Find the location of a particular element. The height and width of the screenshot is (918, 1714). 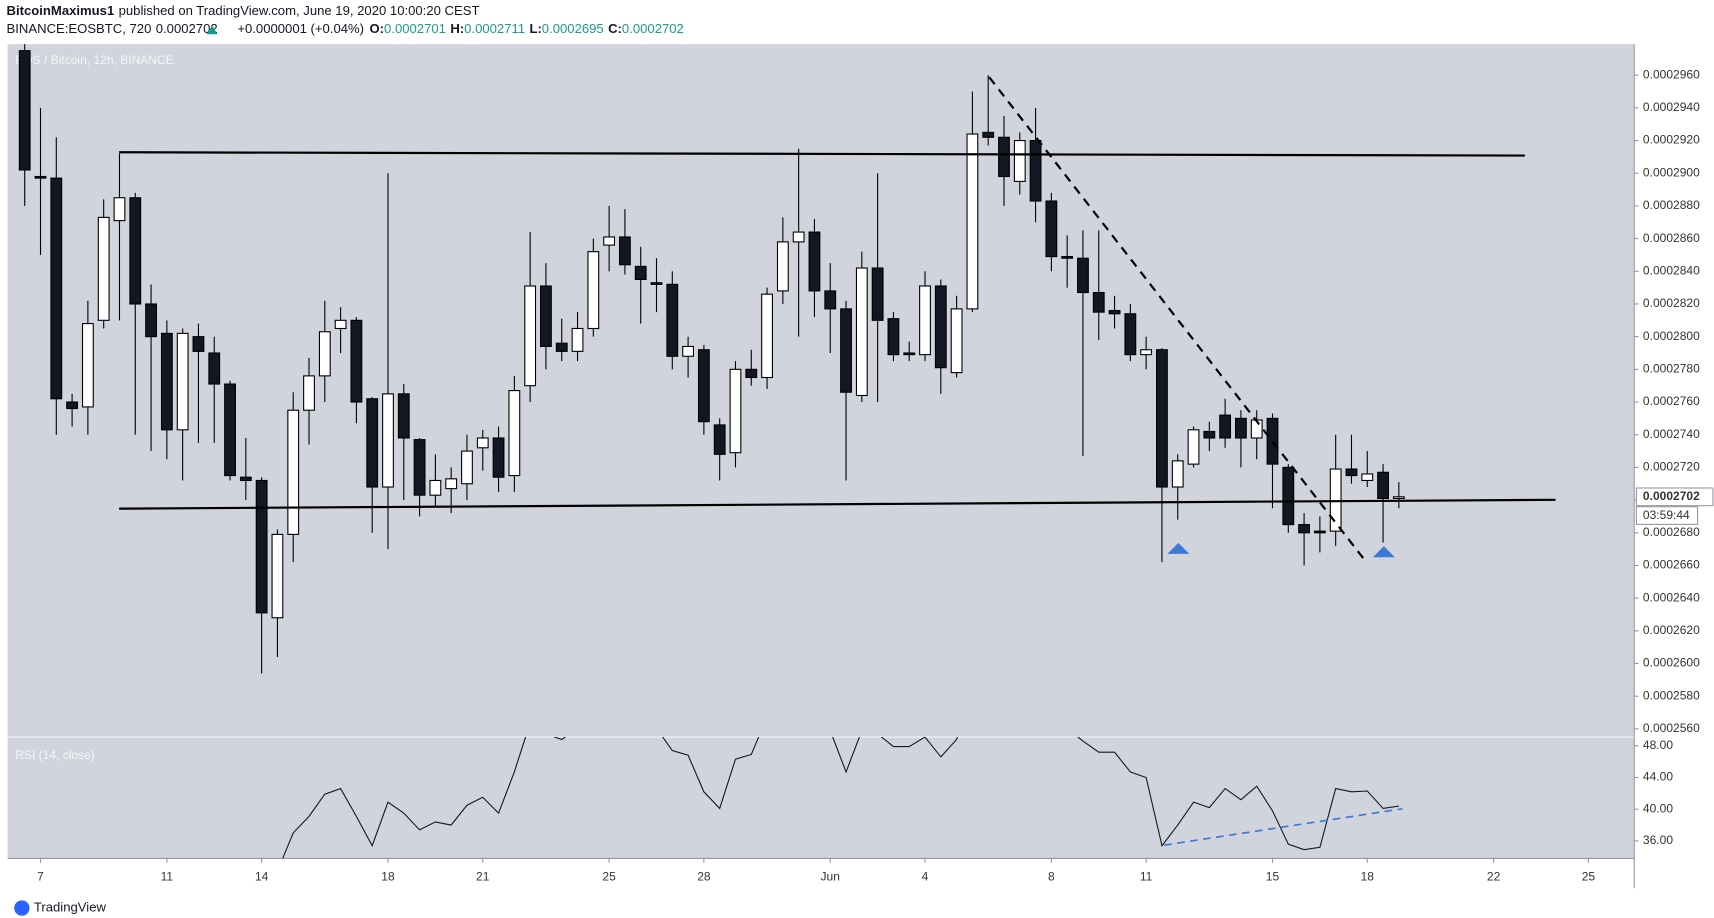

countdown-box is located at coordinates (1667, 515).